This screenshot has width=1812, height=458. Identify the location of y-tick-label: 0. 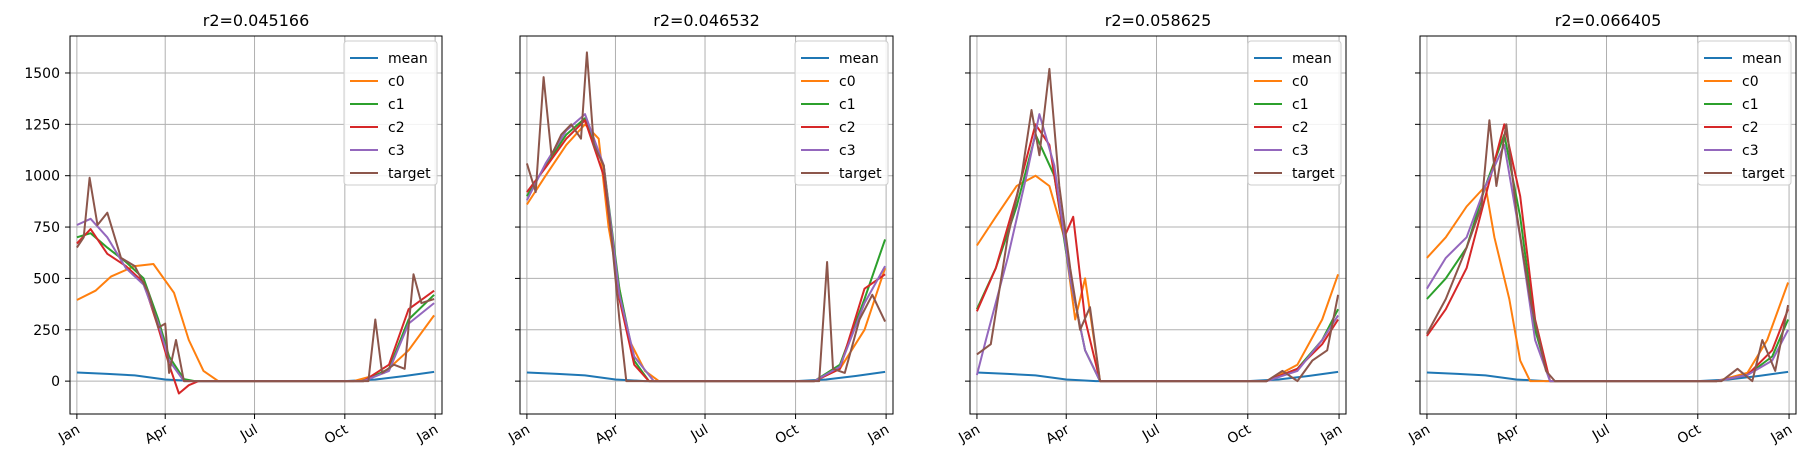
(55, 382).